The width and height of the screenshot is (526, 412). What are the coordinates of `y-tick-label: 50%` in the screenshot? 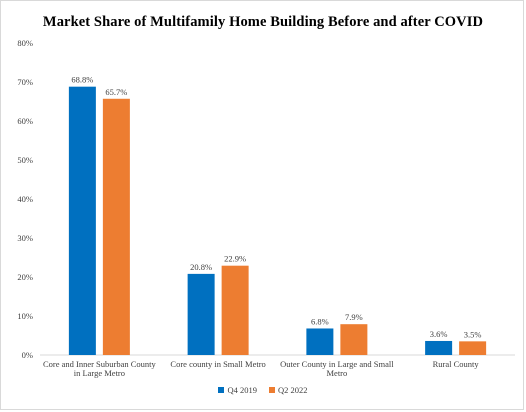 It's located at (25, 160).